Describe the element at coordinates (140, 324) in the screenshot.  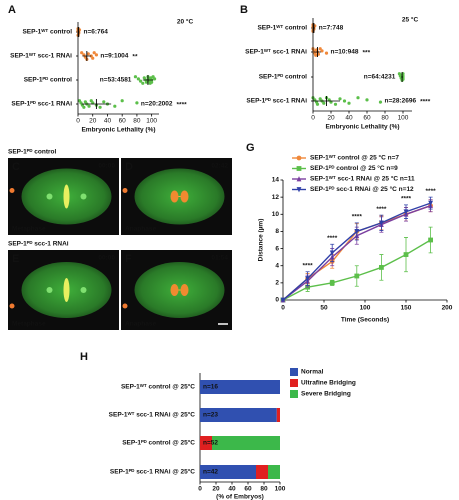
I see `phase-label: Anaphase` at that location.